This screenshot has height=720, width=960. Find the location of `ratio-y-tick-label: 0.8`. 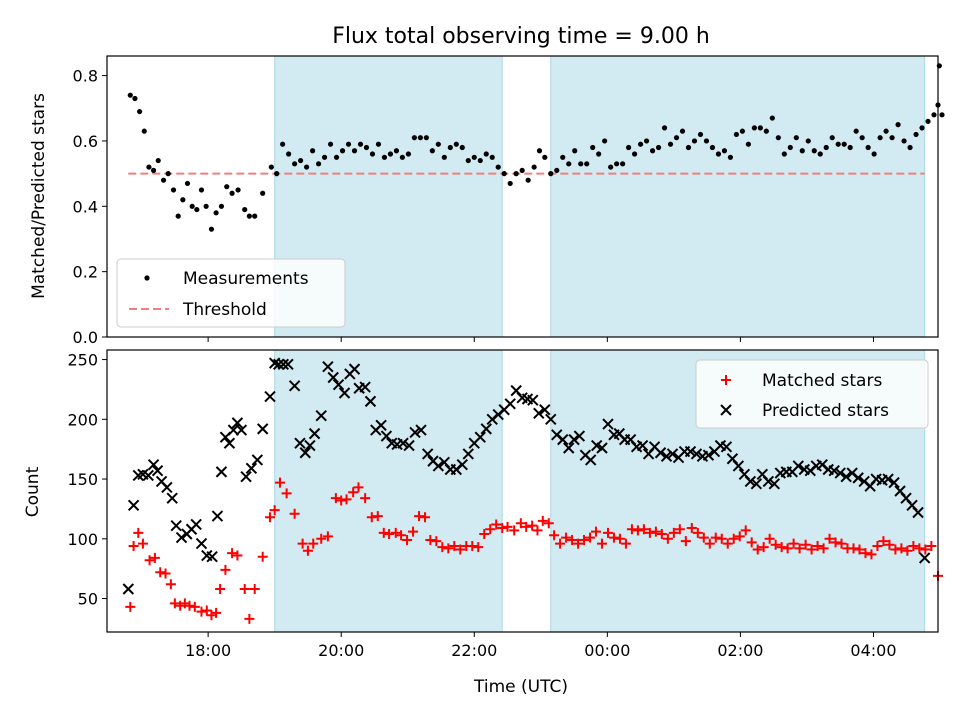

ratio-y-tick-label: 0.8 is located at coordinates (85, 76).